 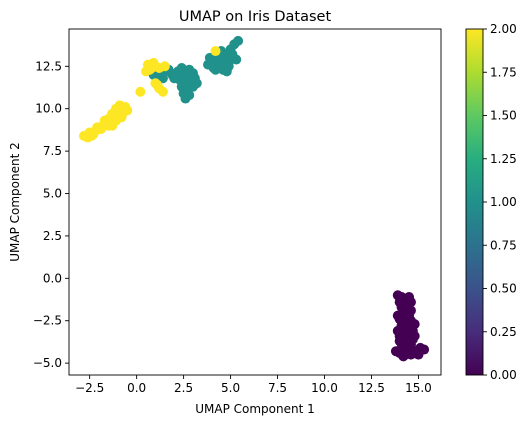 What do you see at coordinates (503, 289) in the screenshot?
I see `colorbar-tick-label: 0.50` at bounding box center [503, 289].